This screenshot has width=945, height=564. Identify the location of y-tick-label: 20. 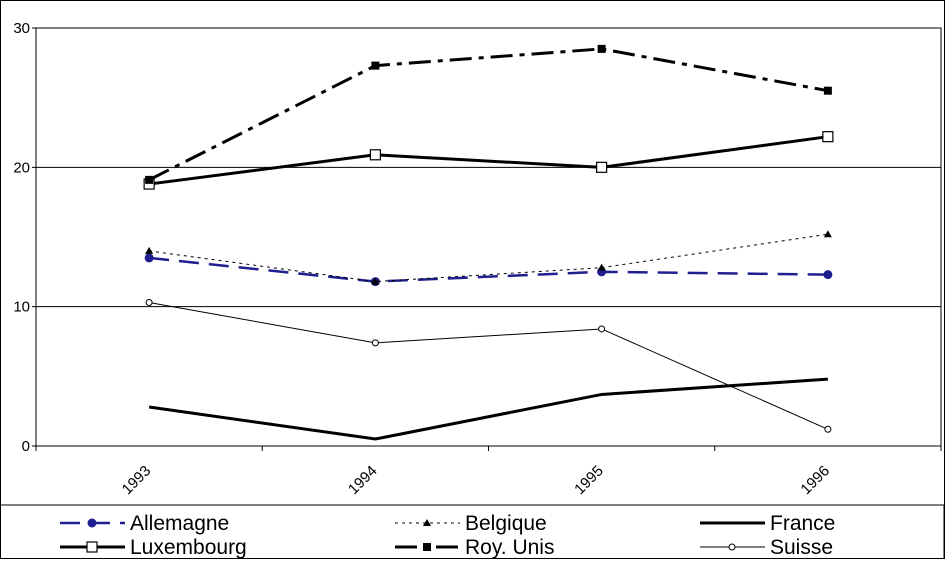
(21, 167).